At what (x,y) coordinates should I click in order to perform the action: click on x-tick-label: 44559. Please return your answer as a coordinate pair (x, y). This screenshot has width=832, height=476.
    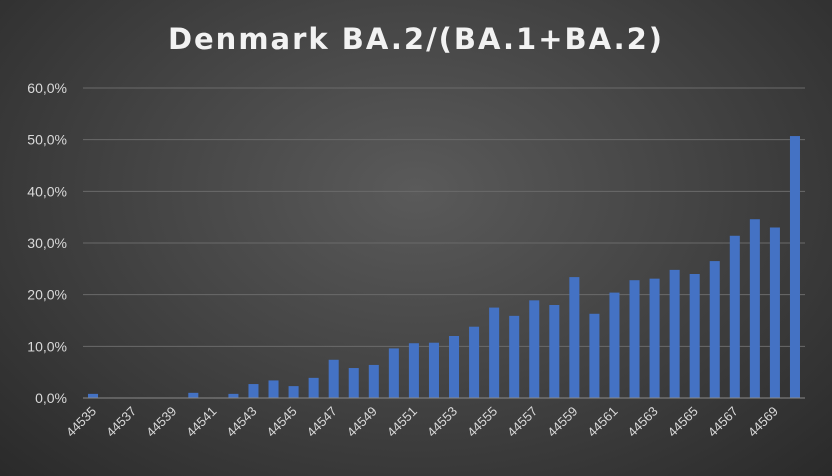
    Looking at the image, I should click on (562, 422).